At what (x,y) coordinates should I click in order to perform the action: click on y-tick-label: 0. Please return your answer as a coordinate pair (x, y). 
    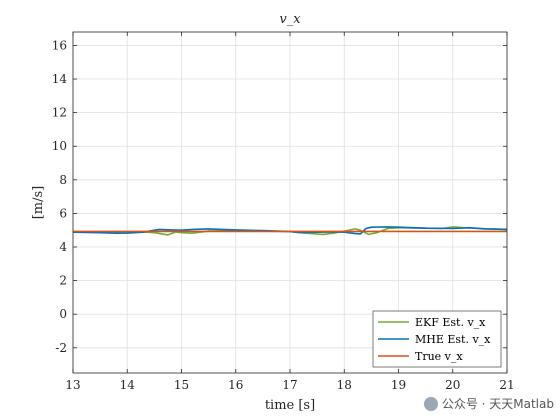
    Looking at the image, I should click on (63, 314).